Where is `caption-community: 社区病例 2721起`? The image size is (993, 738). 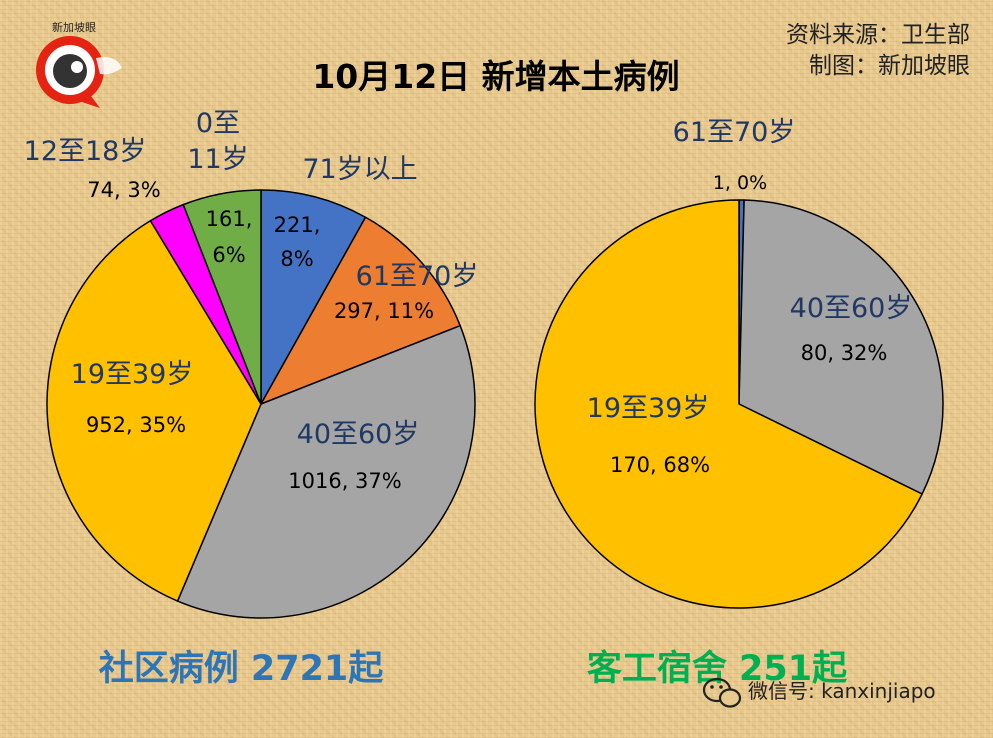 caption-community: 社区病例 2721起 is located at coordinates (242, 669).